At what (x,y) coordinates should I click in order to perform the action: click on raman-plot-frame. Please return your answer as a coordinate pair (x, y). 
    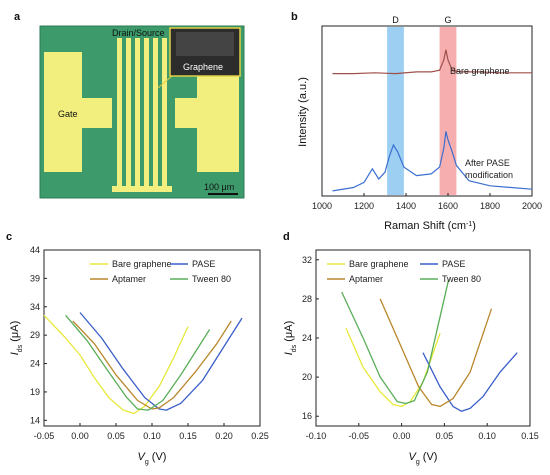
    Looking at the image, I should click on (427, 111).